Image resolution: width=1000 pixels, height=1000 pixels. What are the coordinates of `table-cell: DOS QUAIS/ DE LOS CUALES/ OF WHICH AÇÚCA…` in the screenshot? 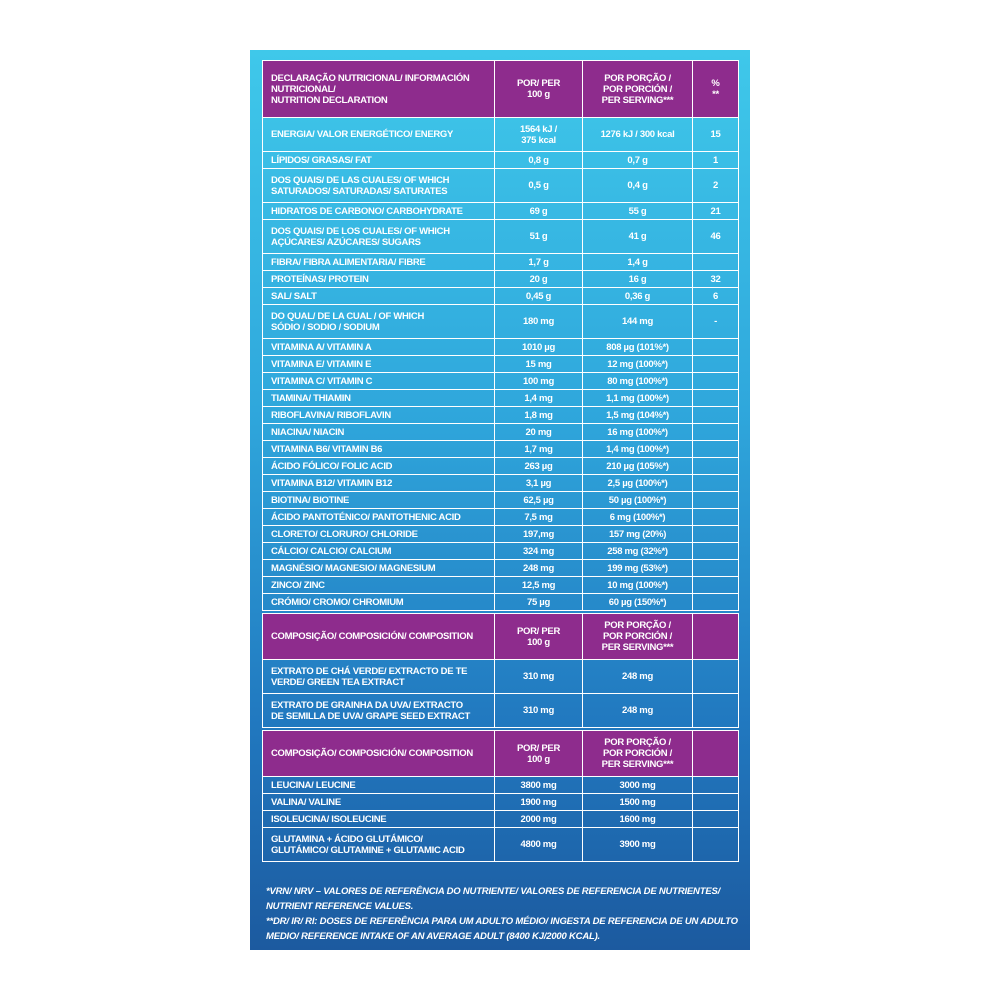 It's located at (378, 236).